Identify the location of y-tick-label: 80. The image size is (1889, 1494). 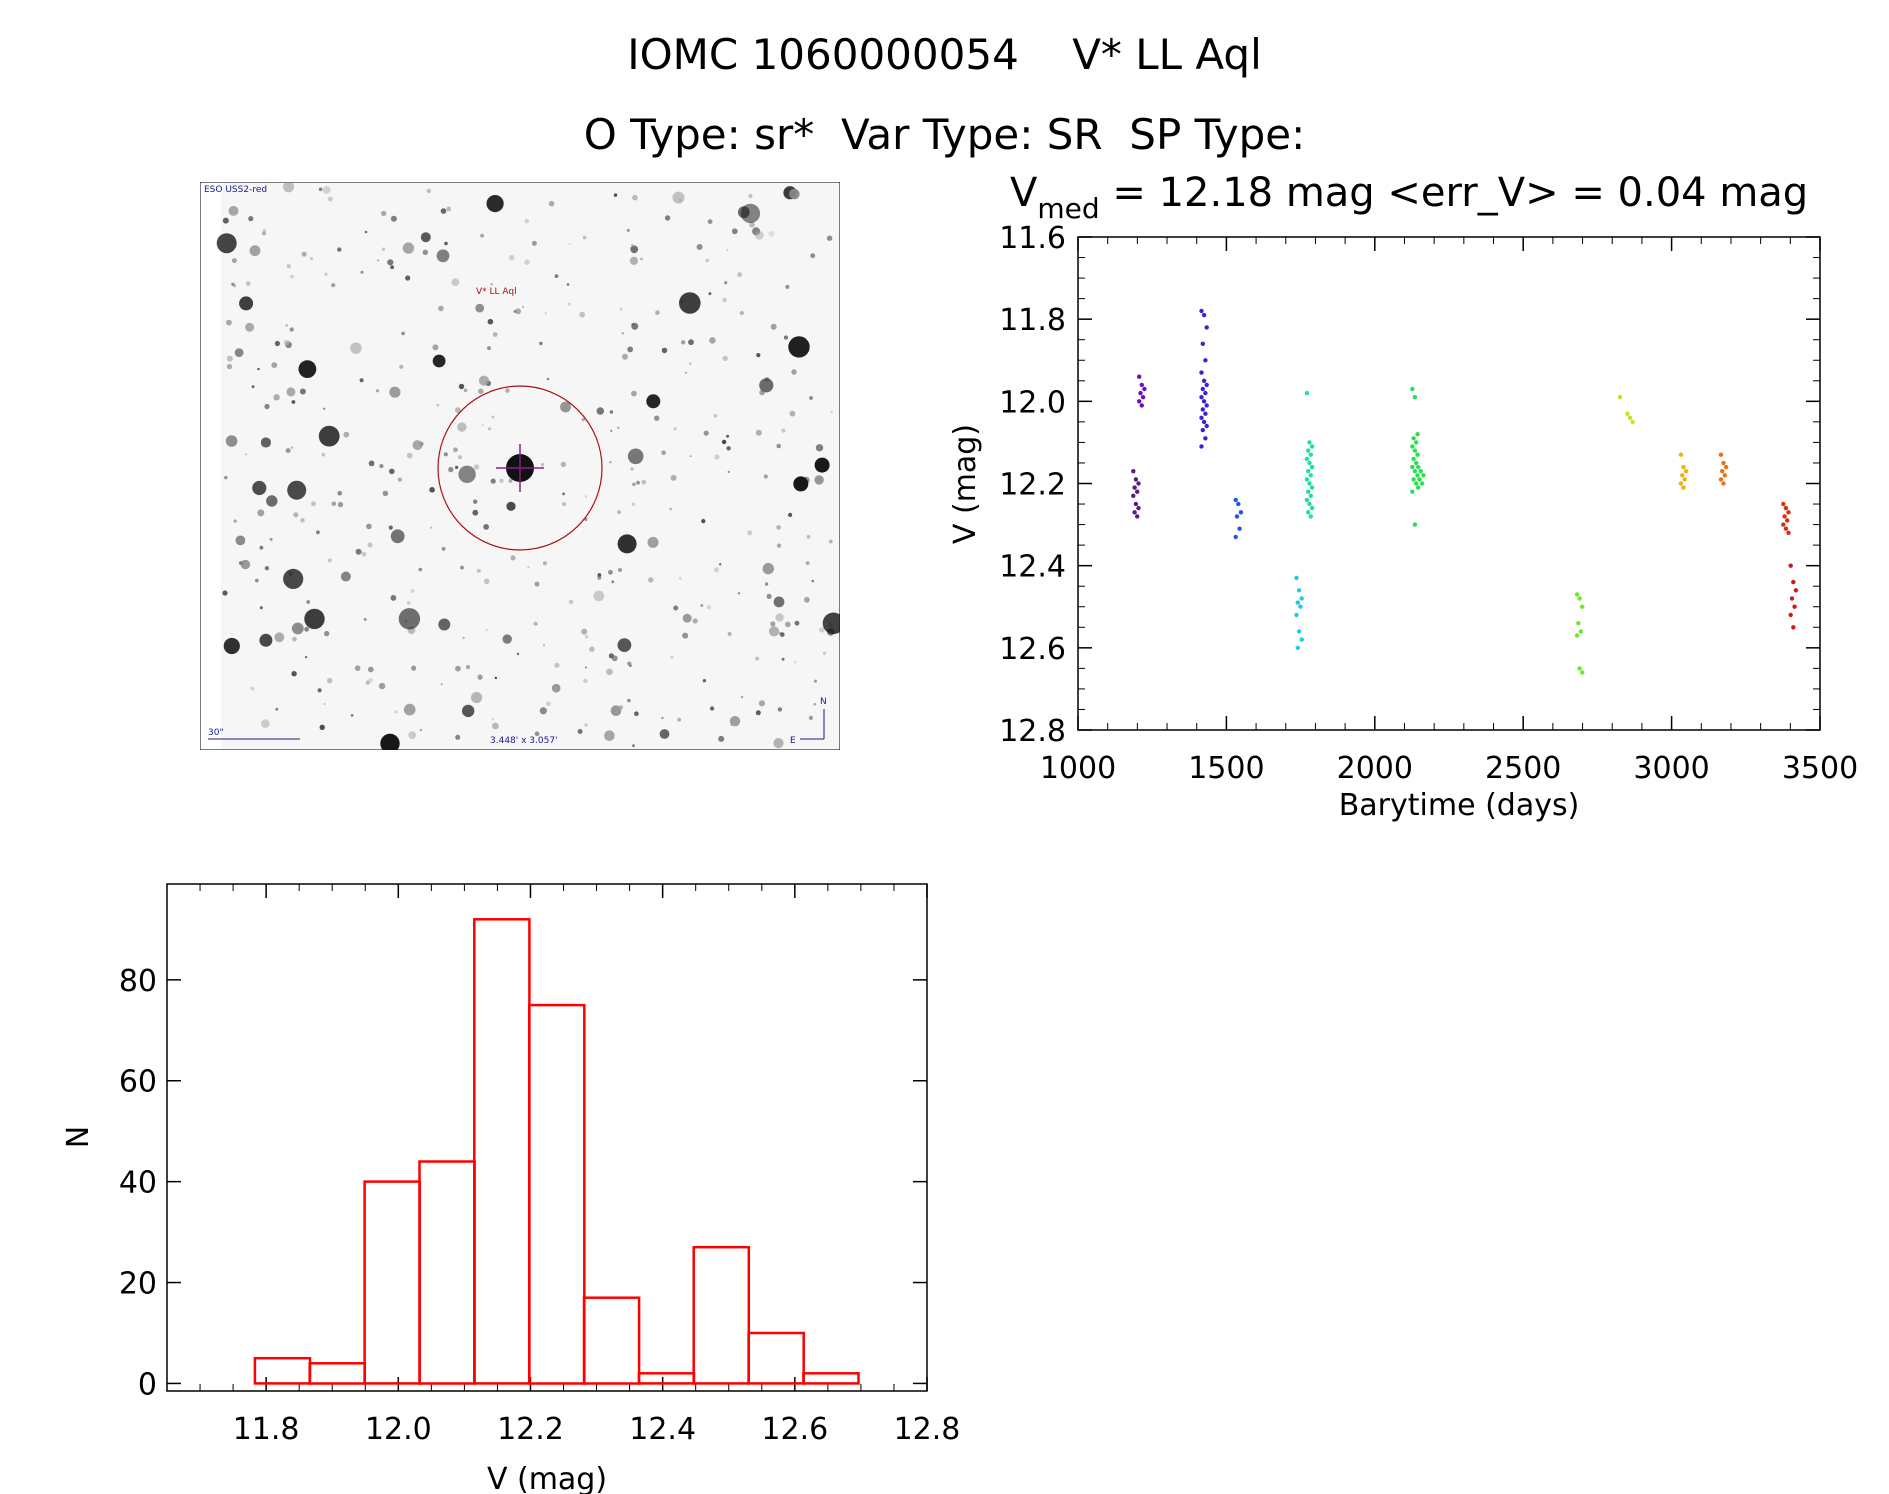
(138, 981).